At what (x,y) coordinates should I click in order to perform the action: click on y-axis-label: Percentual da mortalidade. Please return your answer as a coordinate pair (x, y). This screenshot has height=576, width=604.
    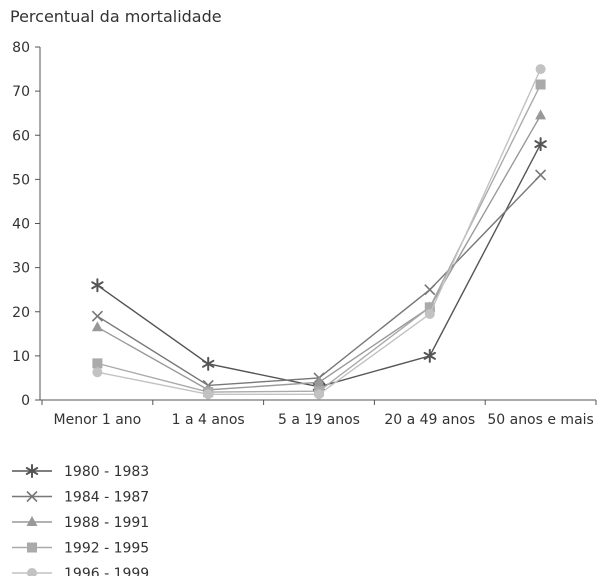
    Looking at the image, I should click on (116, 16).